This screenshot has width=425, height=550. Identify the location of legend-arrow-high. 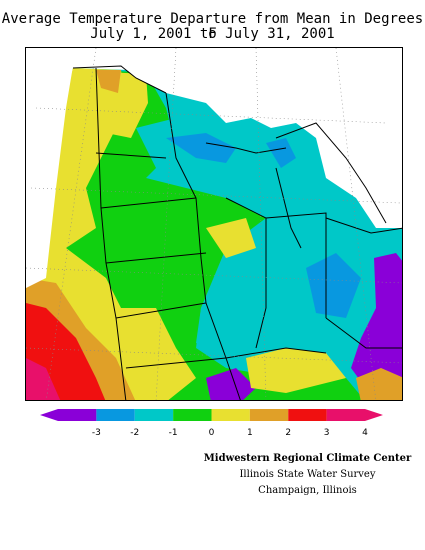
(374, 415).